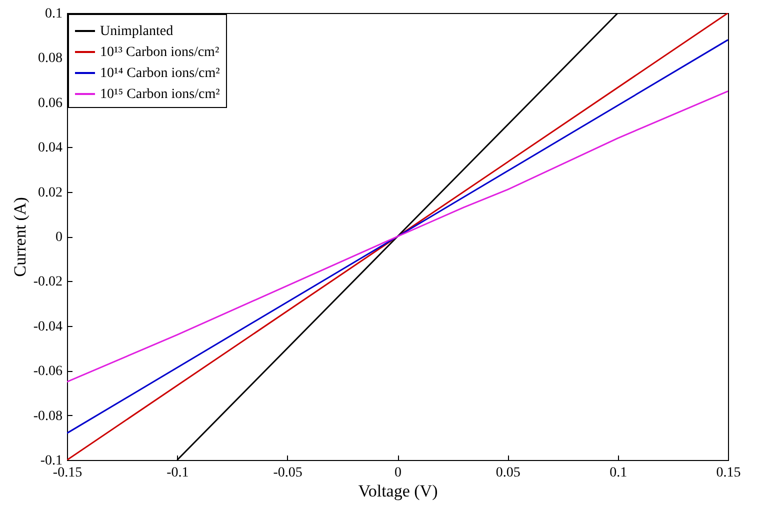 Image resolution: width=759 pixels, height=505 pixels. I want to click on y-tick-label: -0.06, so click(47, 372).